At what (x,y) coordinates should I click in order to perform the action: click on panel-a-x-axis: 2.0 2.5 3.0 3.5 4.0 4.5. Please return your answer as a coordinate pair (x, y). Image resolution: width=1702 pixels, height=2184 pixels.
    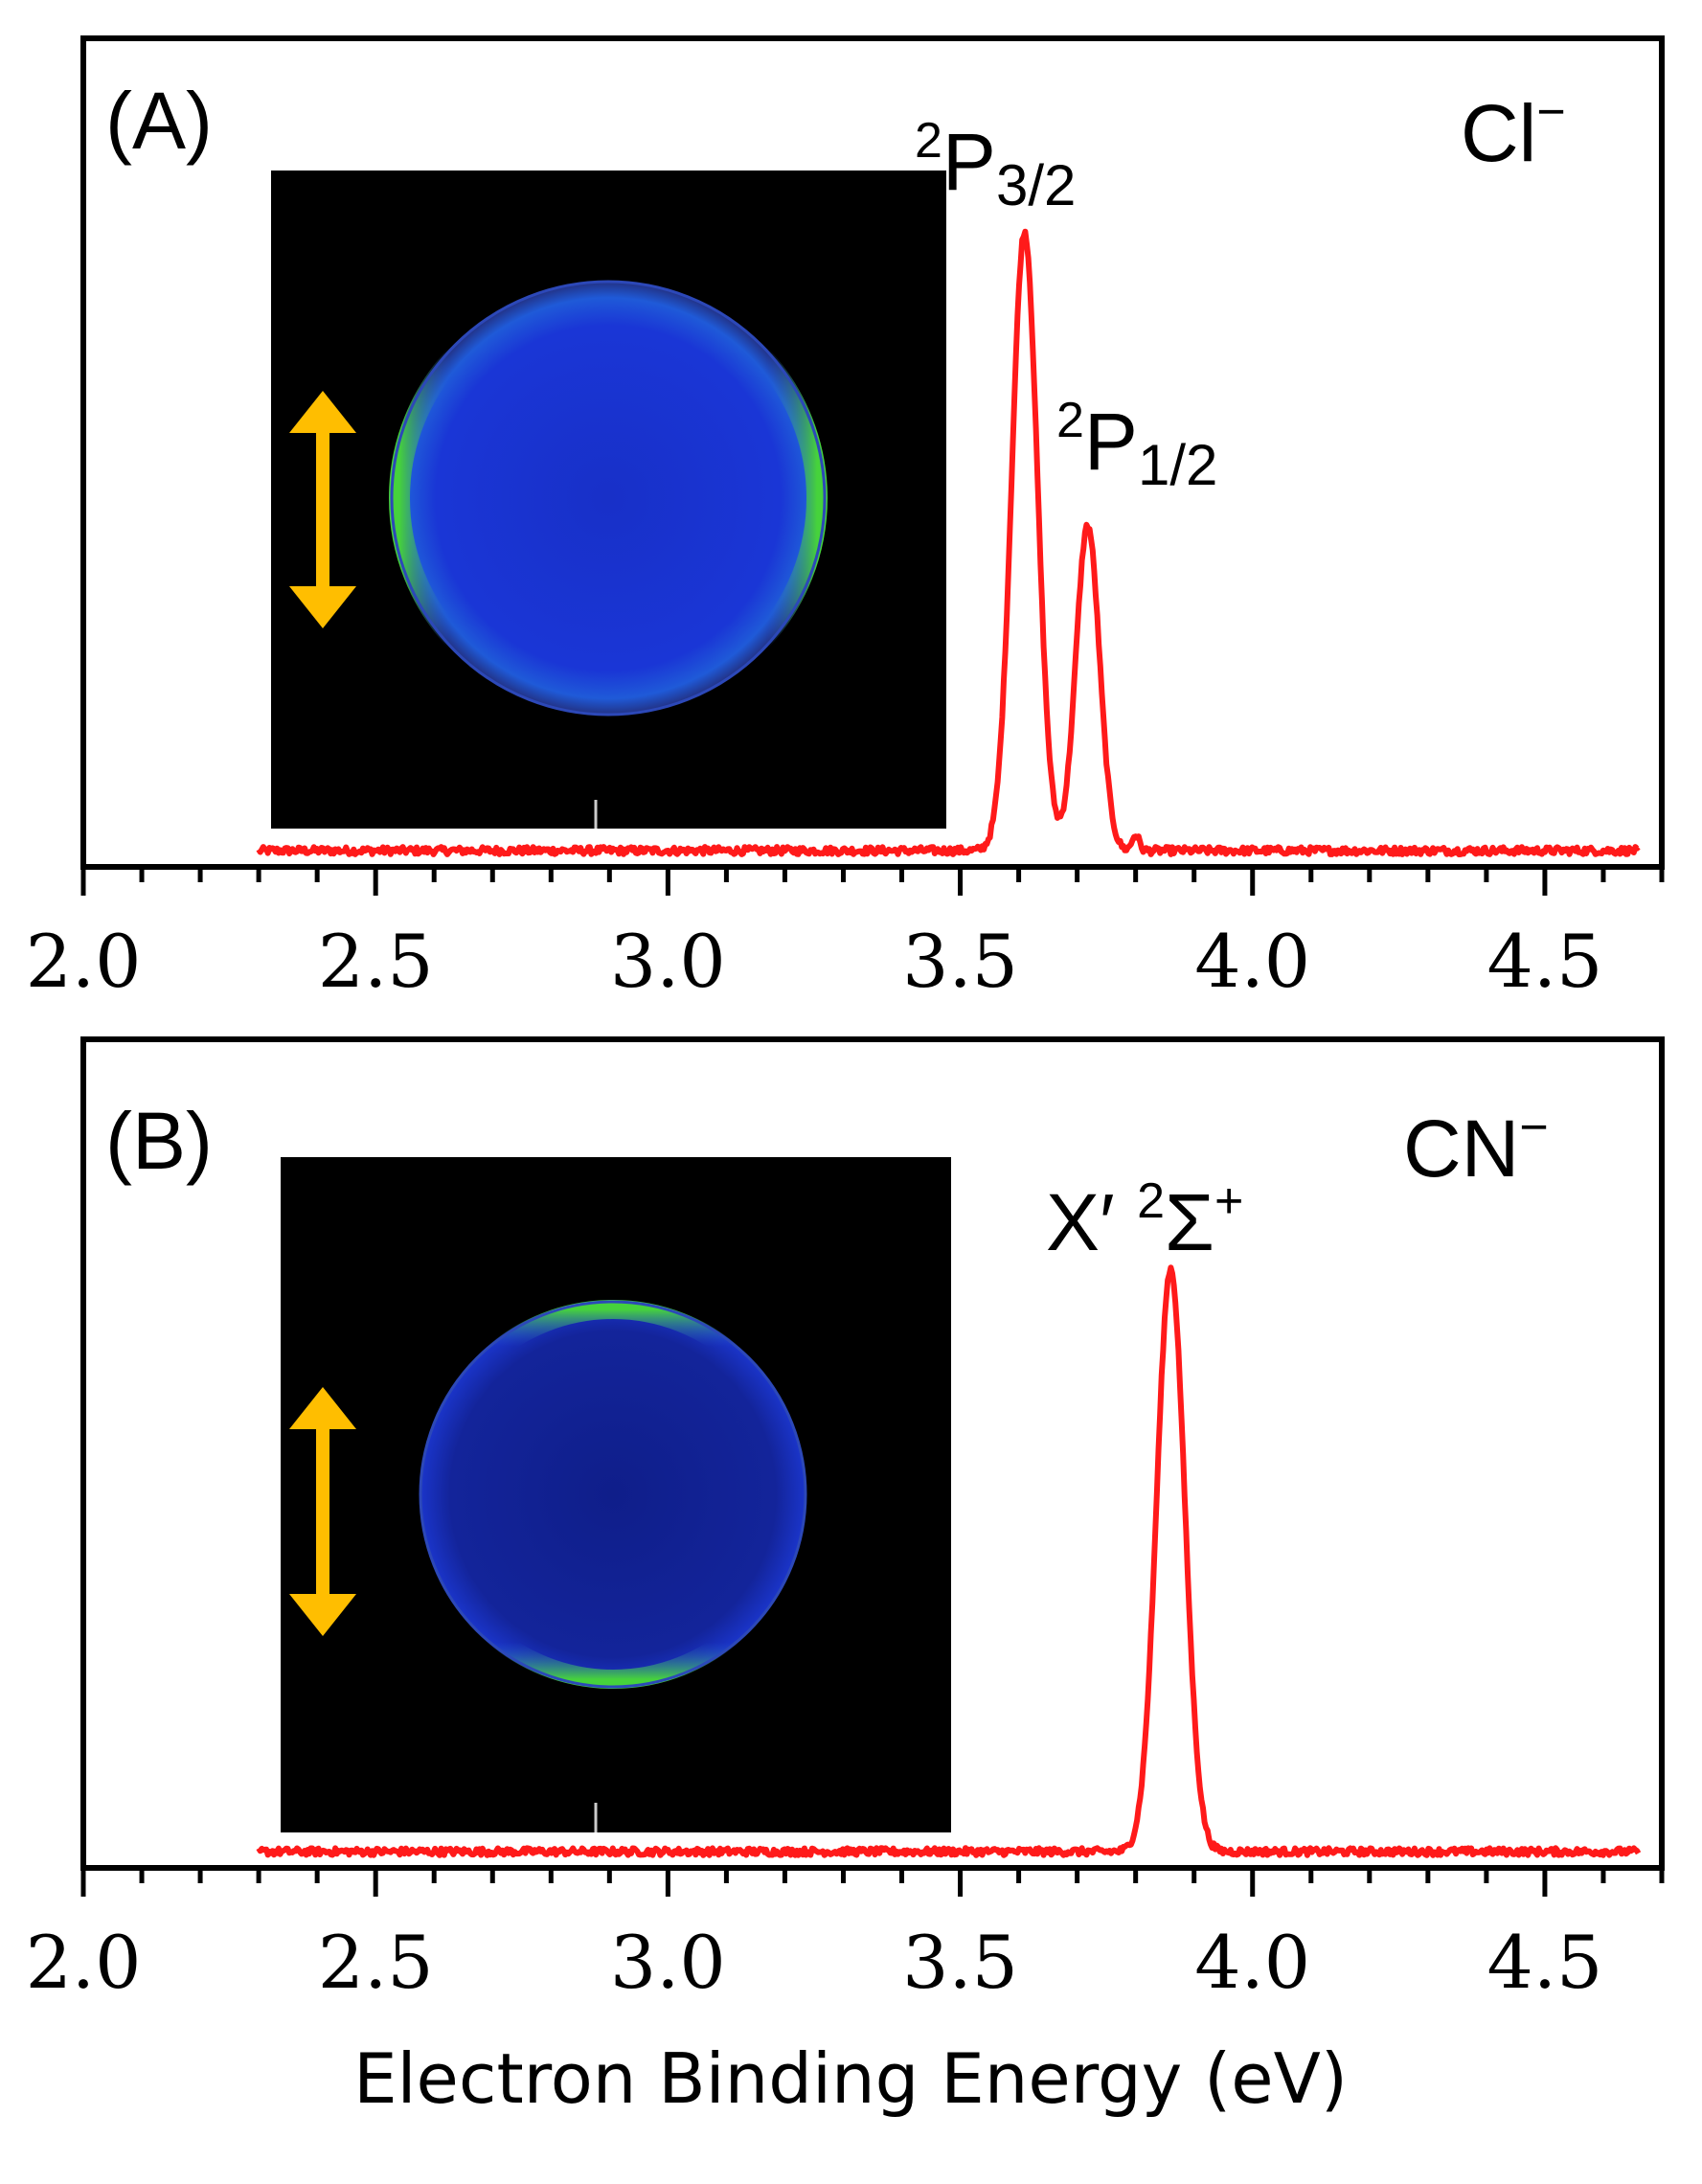
    Looking at the image, I should click on (845, 935).